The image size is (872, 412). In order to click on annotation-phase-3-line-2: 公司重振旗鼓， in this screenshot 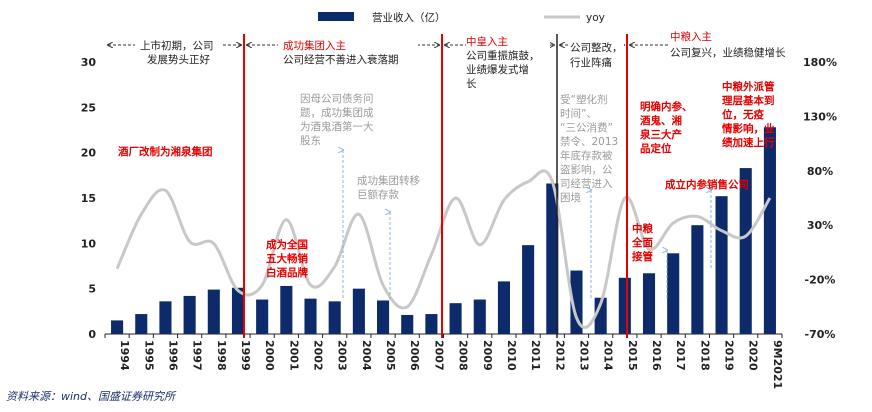, I will do `click(503, 55)`.